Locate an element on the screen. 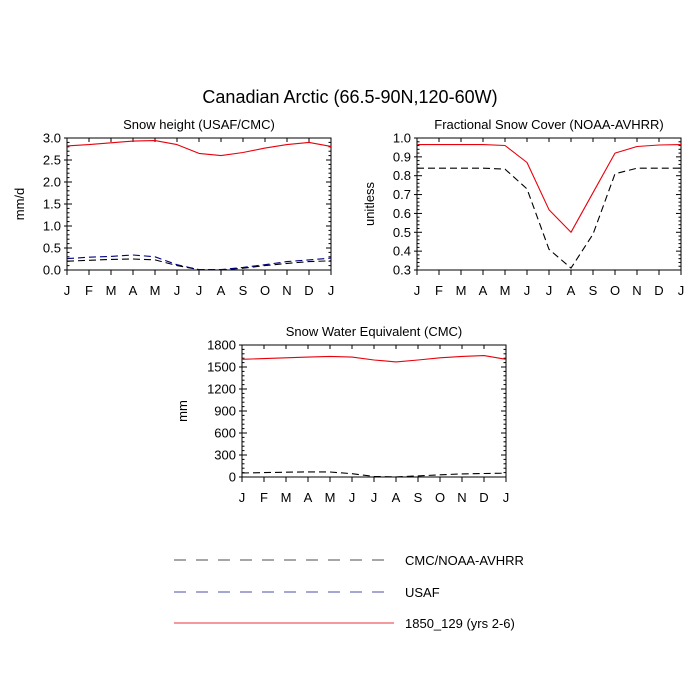 This screenshot has height=700, width=700. plot-area-snow-height: 0.00.51.01.52.02.53.0J F M A M J J A S O N D J is located at coordinates (188, 215).